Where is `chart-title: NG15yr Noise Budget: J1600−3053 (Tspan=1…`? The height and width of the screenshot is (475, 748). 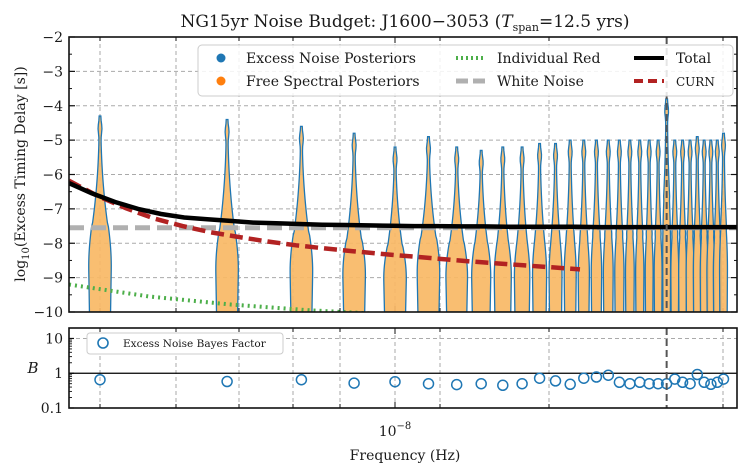 chart-title: NG15yr Noise Budget: J1600−3053 (Tspan=1… is located at coordinates (404, 23).